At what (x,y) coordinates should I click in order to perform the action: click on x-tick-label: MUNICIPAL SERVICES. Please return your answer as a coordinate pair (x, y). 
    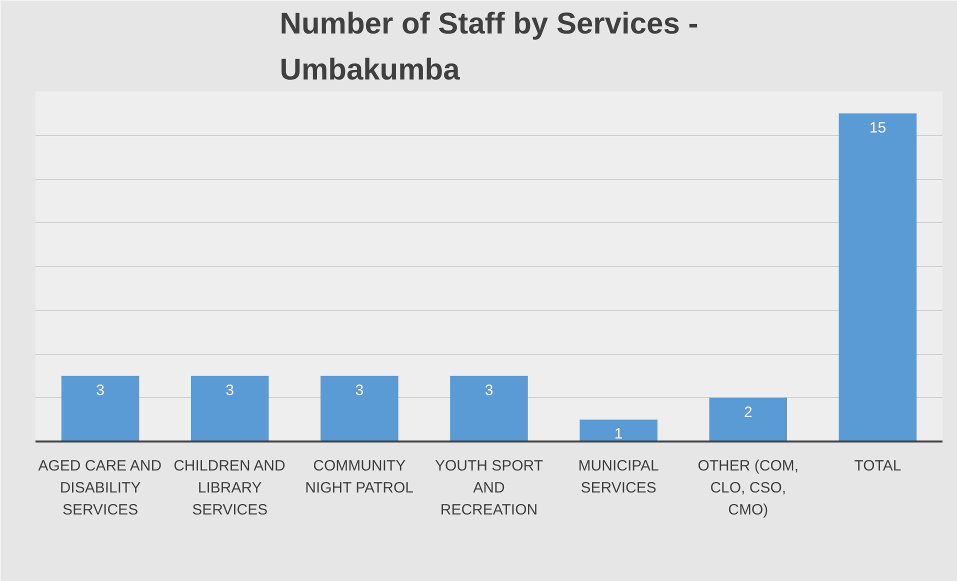
    Looking at the image, I should click on (618, 477).